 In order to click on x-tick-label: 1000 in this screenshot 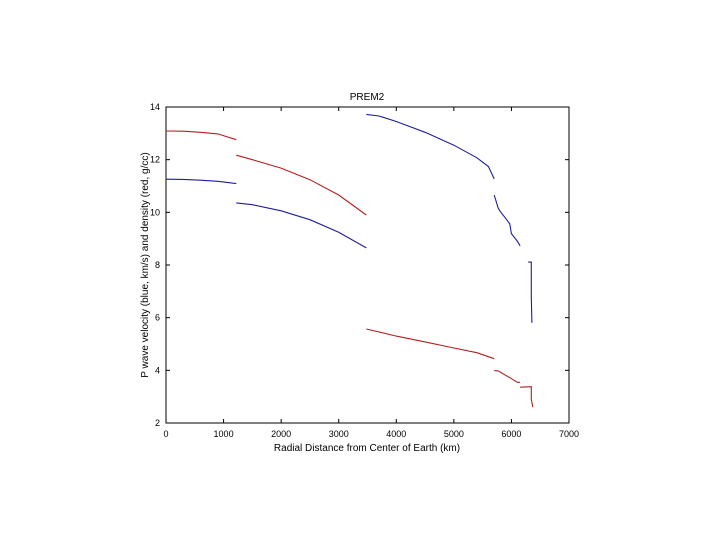, I will do `click(224, 434)`.